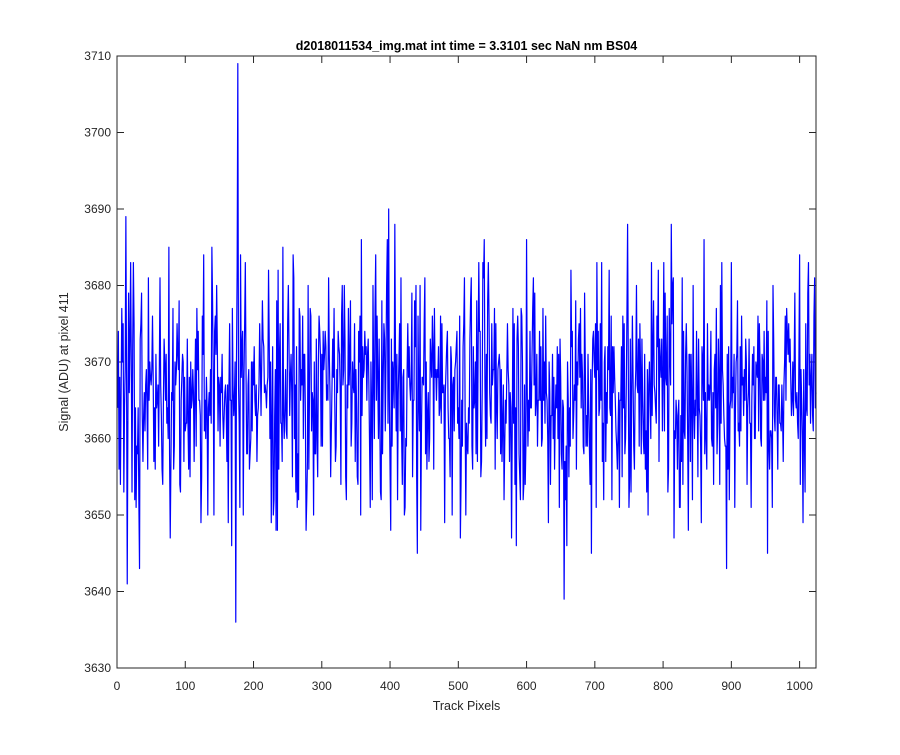 This screenshot has width=900, height=755. Describe the element at coordinates (731, 686) in the screenshot. I see `x-tick-label: 900` at that location.